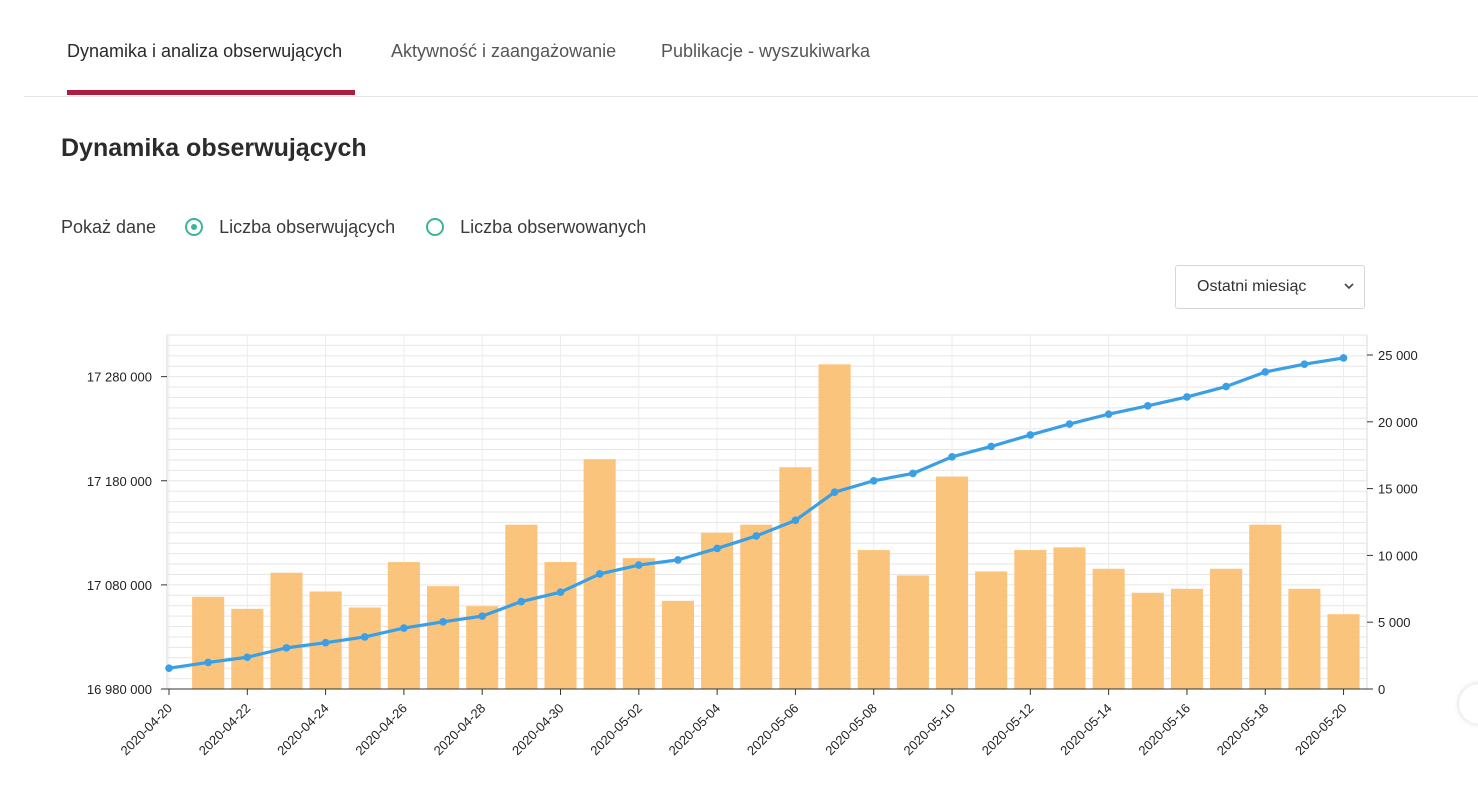  Describe the element at coordinates (1398, 489) in the screenshot. I see `right-axis-tick-label: 15 000` at that location.